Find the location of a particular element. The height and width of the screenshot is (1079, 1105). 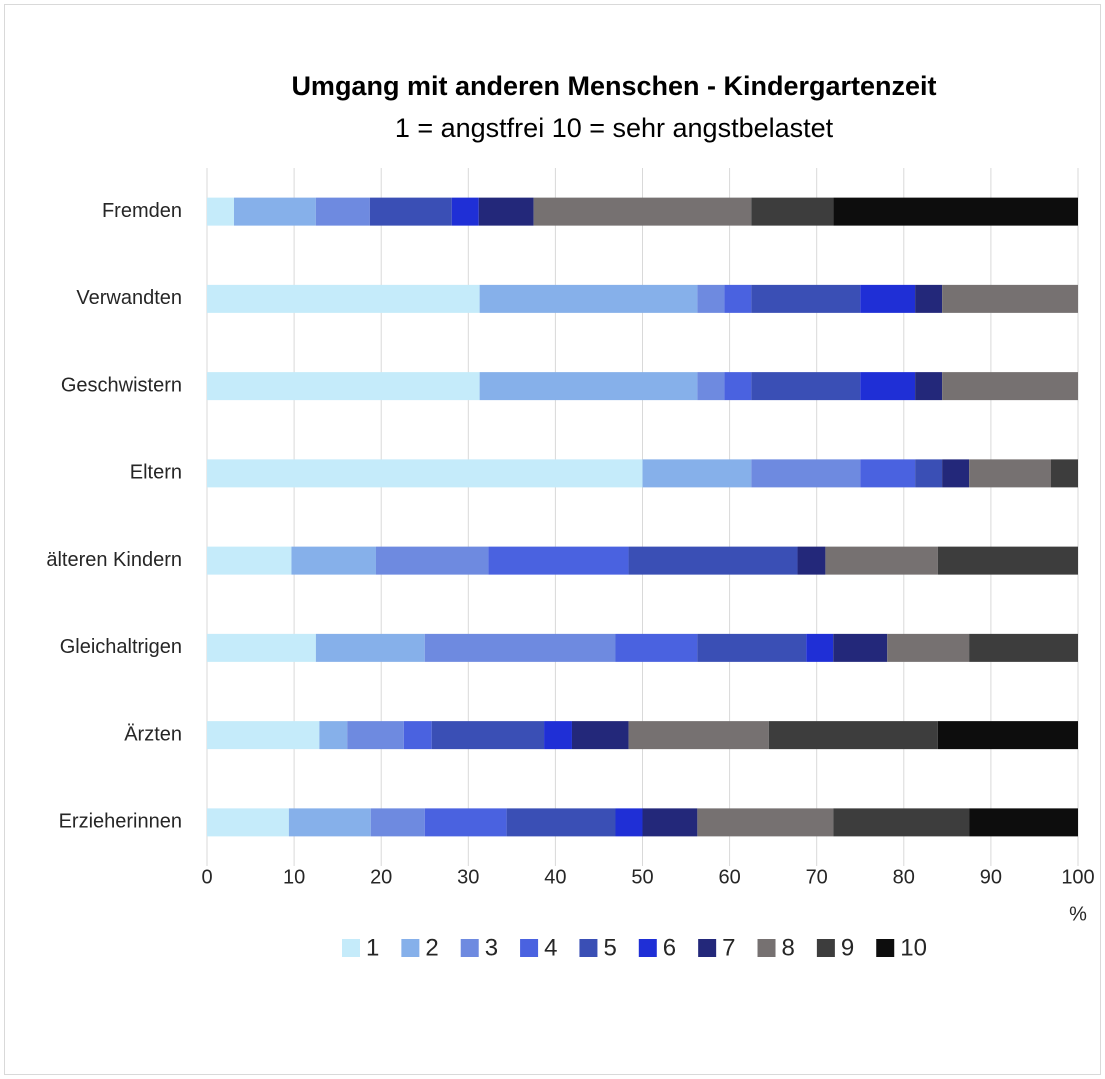

y-tick-label: Gleichaltrigen is located at coordinates (121, 647).